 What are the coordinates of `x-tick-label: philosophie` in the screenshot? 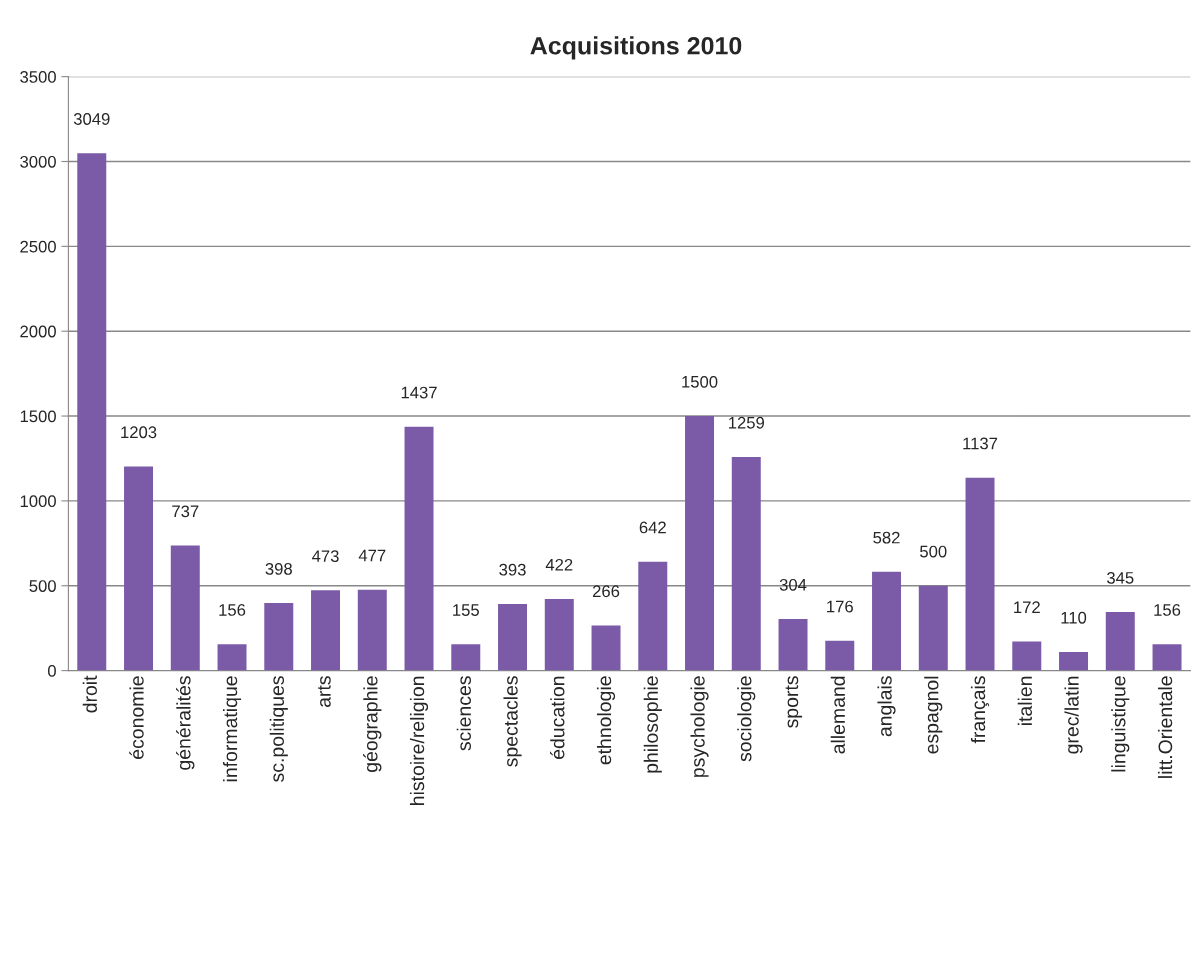 It's located at (652, 724).